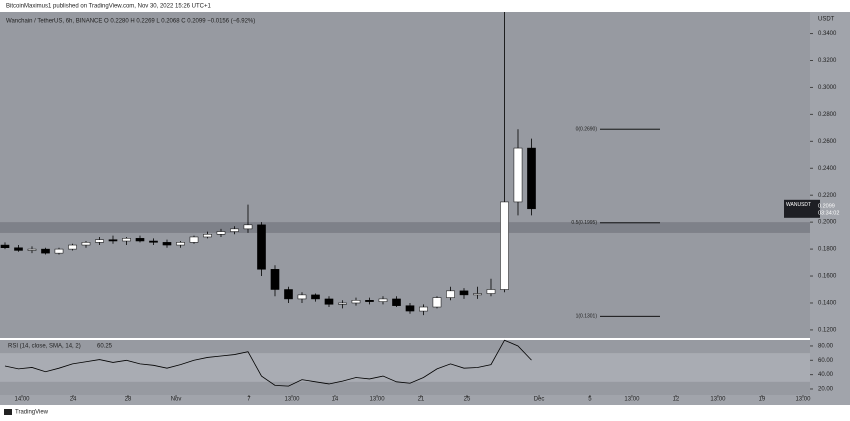  Describe the element at coordinates (826, 347) in the screenshot. I see `rsi-tick-label: 80.00` at that location.